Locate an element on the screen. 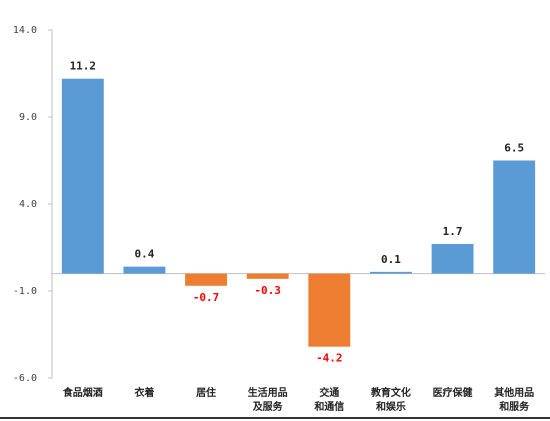 The height and width of the screenshot is (421, 550). category-label: 衣着 is located at coordinates (144, 392).